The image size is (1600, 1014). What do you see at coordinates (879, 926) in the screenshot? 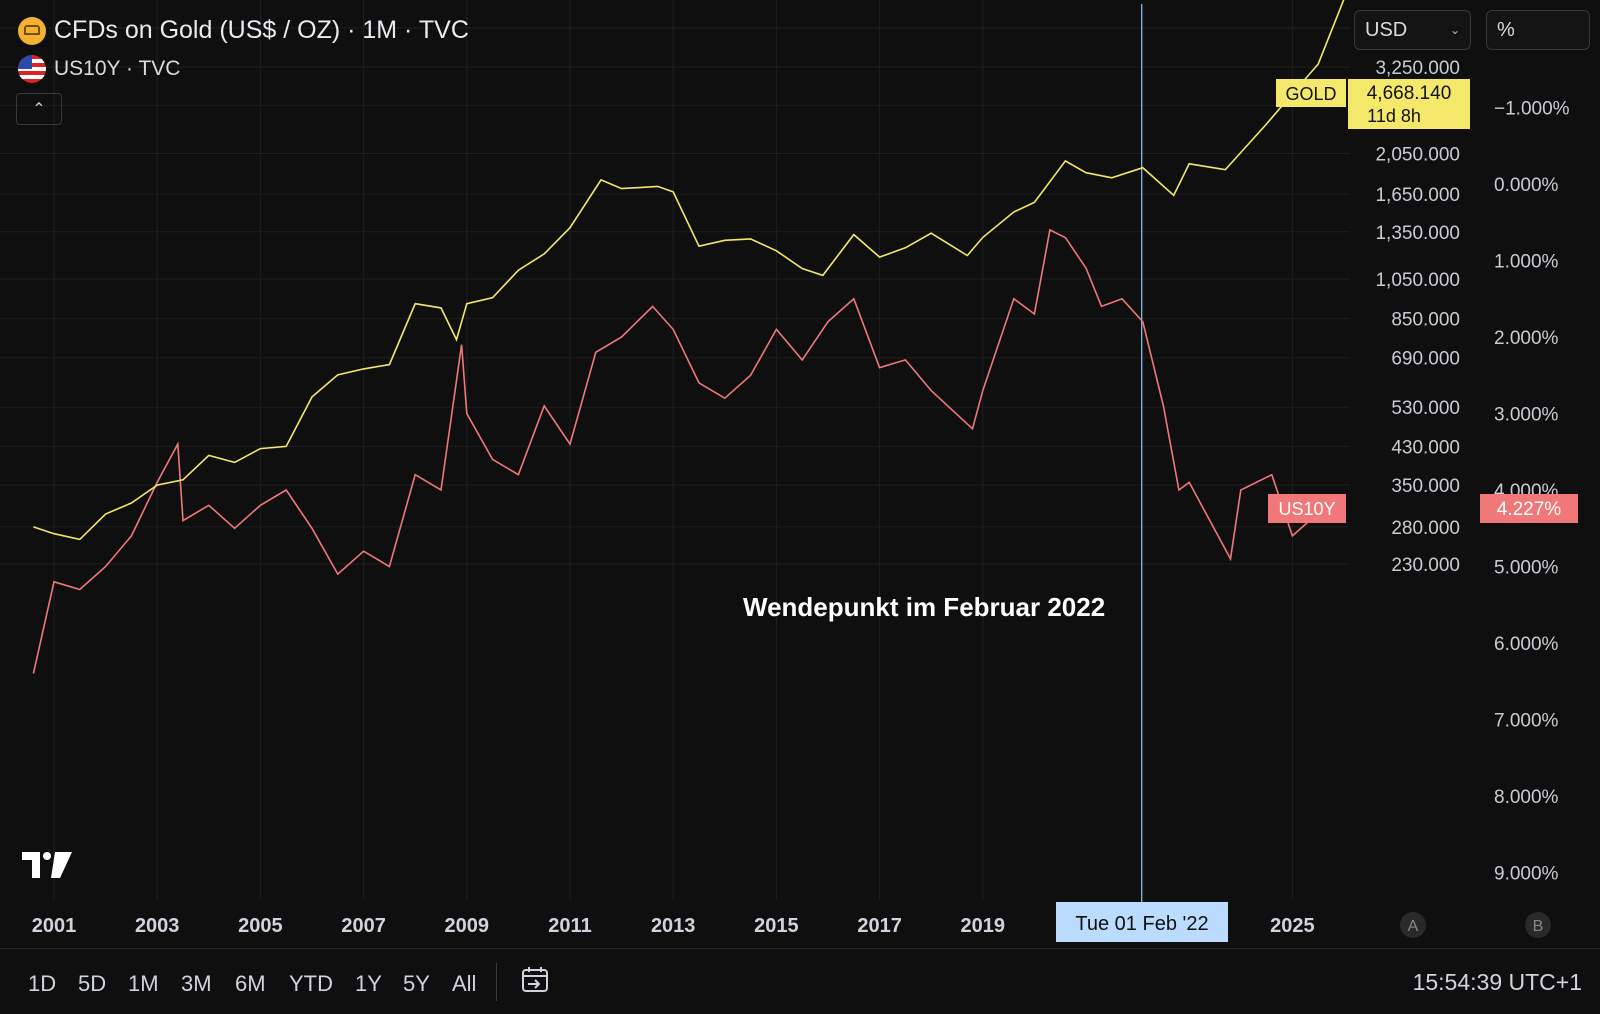
I see `x-tick-label: 2017` at bounding box center [879, 926].